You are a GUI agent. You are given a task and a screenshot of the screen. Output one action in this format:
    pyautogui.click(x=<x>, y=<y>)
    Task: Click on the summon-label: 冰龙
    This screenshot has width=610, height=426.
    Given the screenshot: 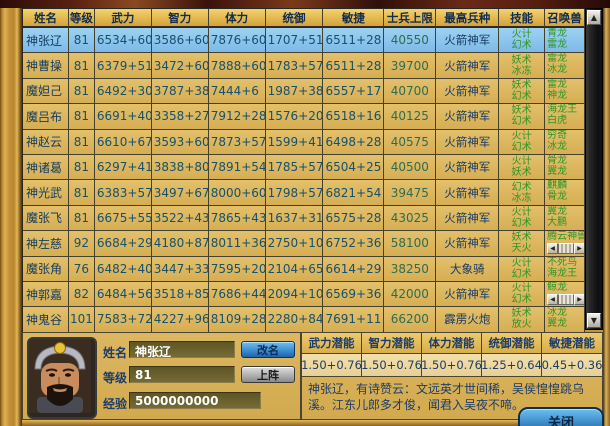 What is the action you would take?
    pyautogui.click(x=557, y=313)
    